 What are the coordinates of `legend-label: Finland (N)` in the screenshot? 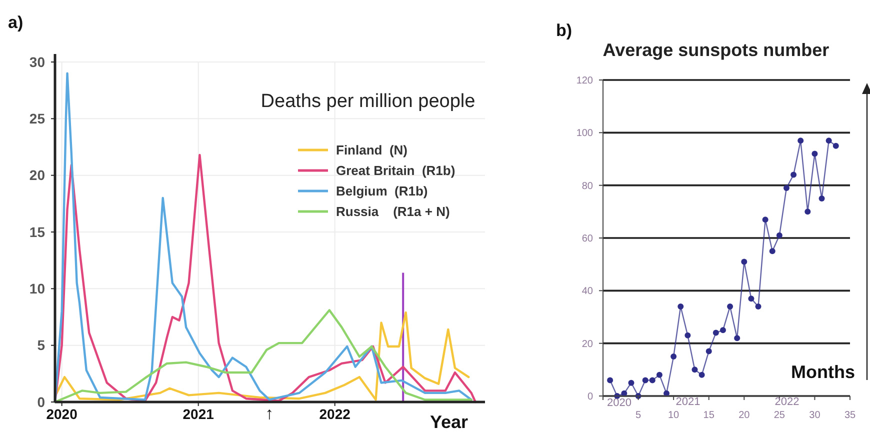 It's located at (372, 150).